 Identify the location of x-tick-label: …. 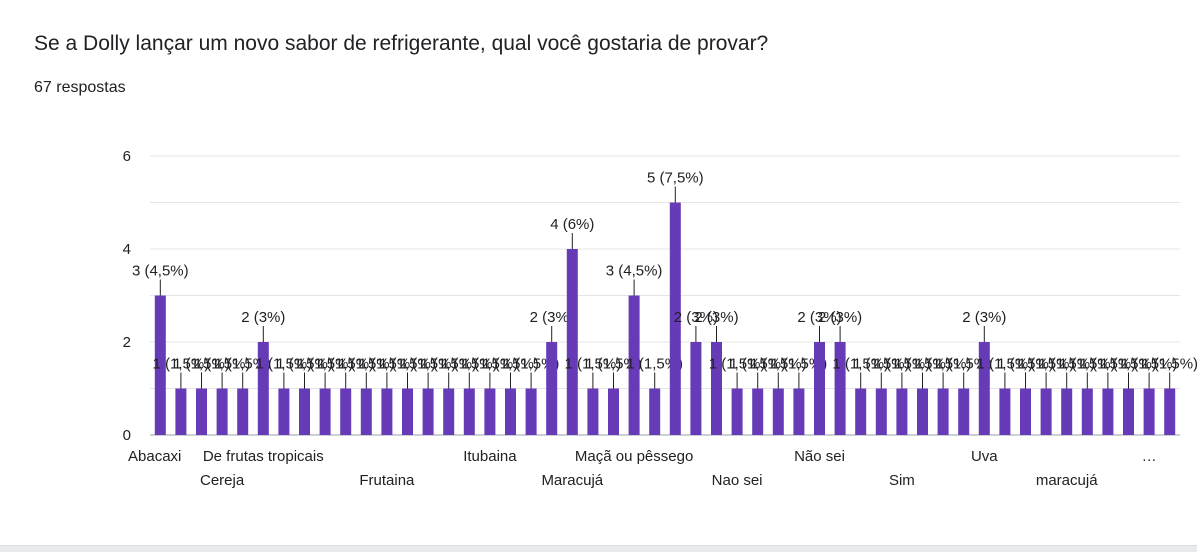
(1149, 456).